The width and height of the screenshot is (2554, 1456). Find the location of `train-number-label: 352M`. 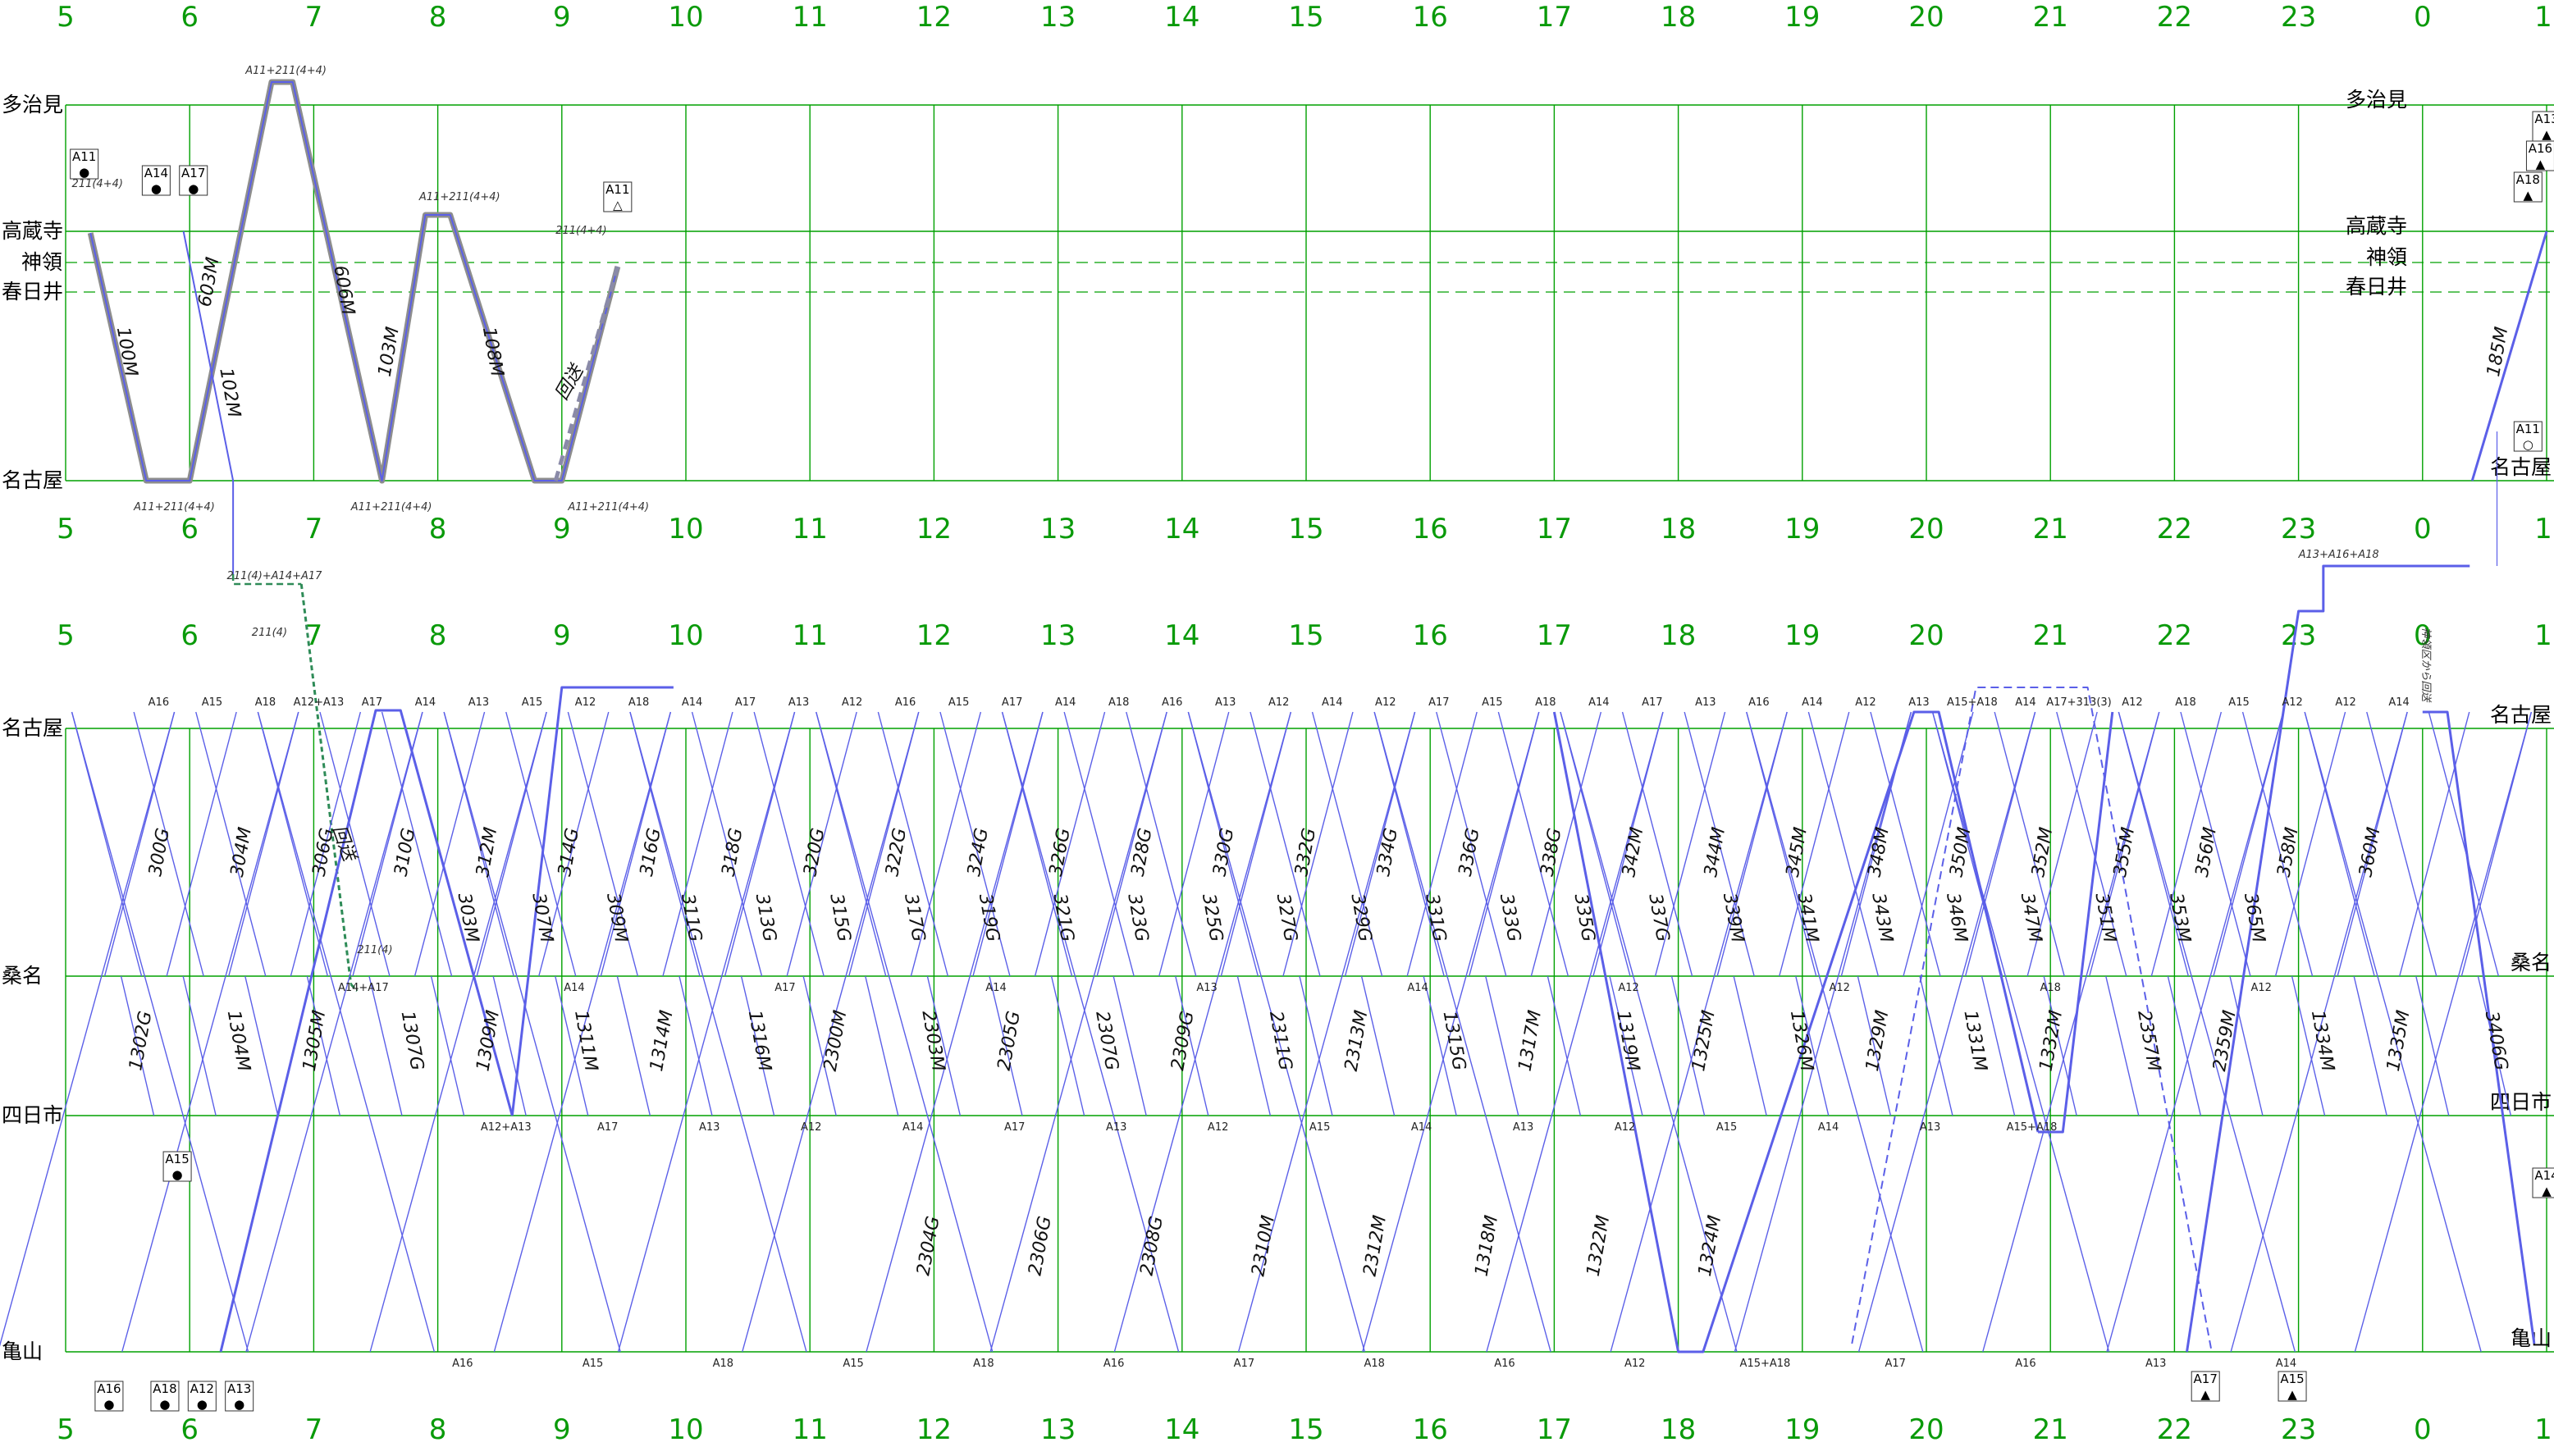

train-number-label: 352M is located at coordinates (2042, 852).